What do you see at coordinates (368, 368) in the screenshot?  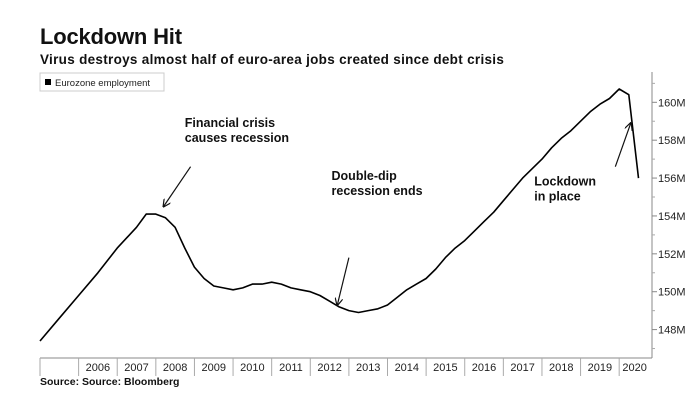 I see `x-tick-label: 2013` at bounding box center [368, 368].